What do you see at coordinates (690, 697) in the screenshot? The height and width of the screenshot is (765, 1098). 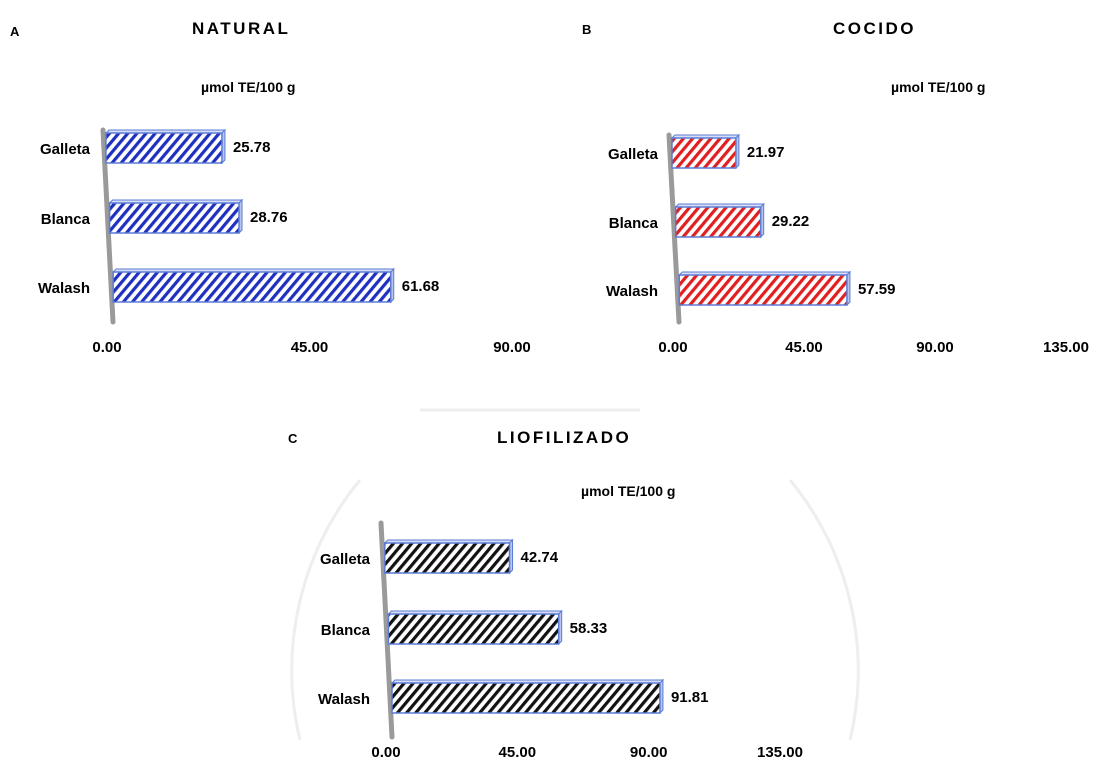 I see `value-label: 91.81` at bounding box center [690, 697].